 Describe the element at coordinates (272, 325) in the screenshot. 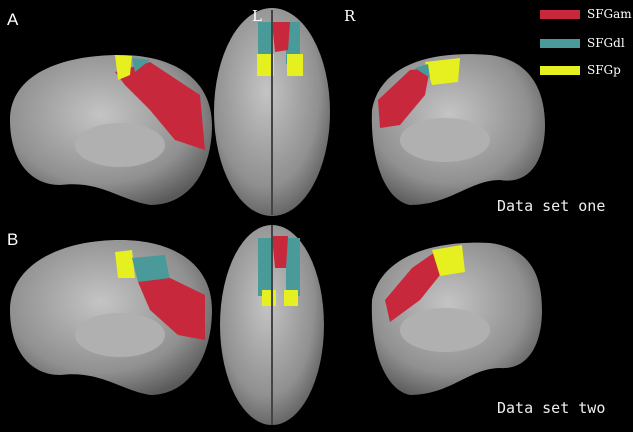

I see `brain-b-top` at that location.